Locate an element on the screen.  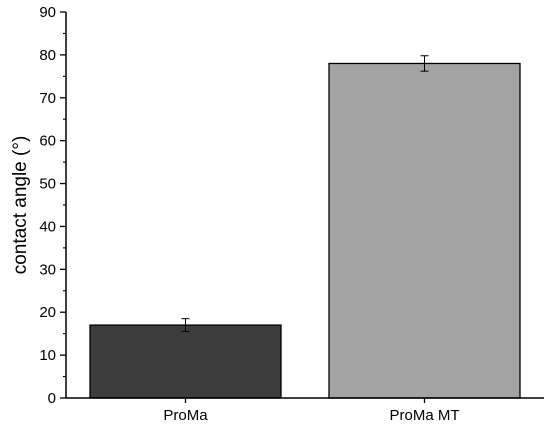
bar-proma is located at coordinates (185, 361).